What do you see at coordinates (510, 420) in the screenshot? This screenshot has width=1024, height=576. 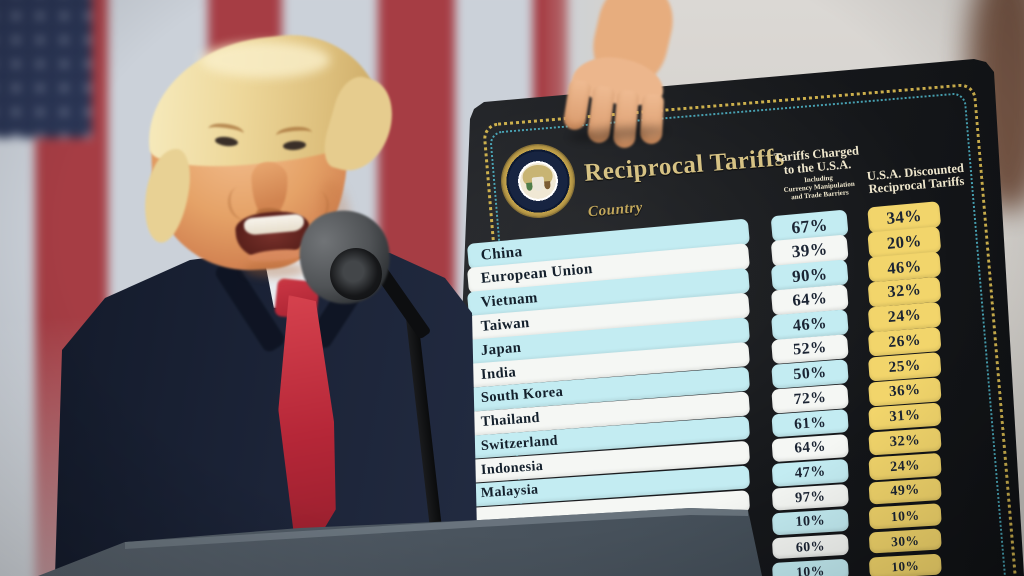 I see `country-label: Thailand` at bounding box center [510, 420].